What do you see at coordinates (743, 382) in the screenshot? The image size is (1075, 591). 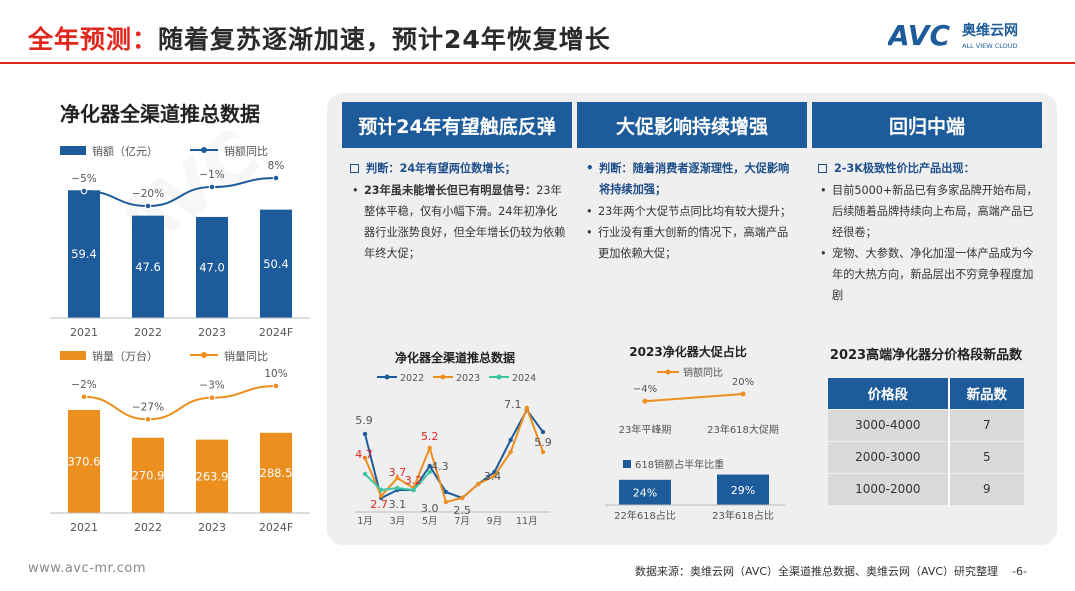 I see `trend-label: 20%` at bounding box center [743, 382].